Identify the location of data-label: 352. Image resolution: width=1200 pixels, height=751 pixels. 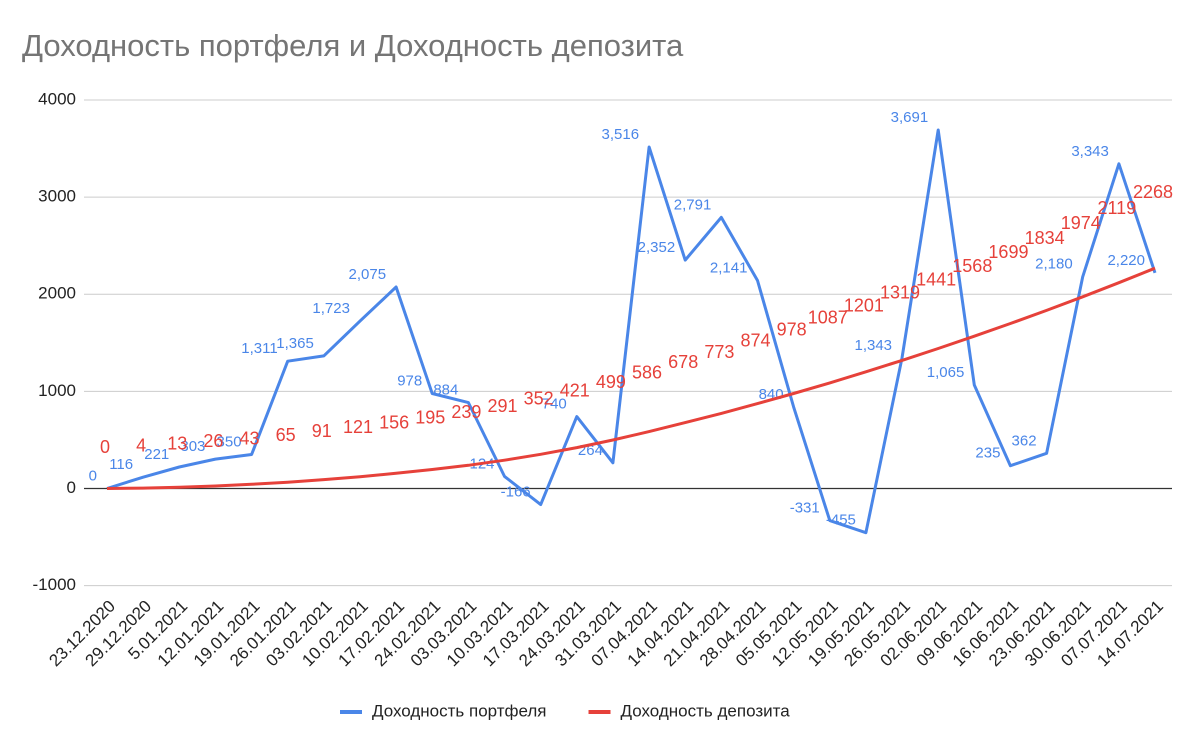
(539, 399).